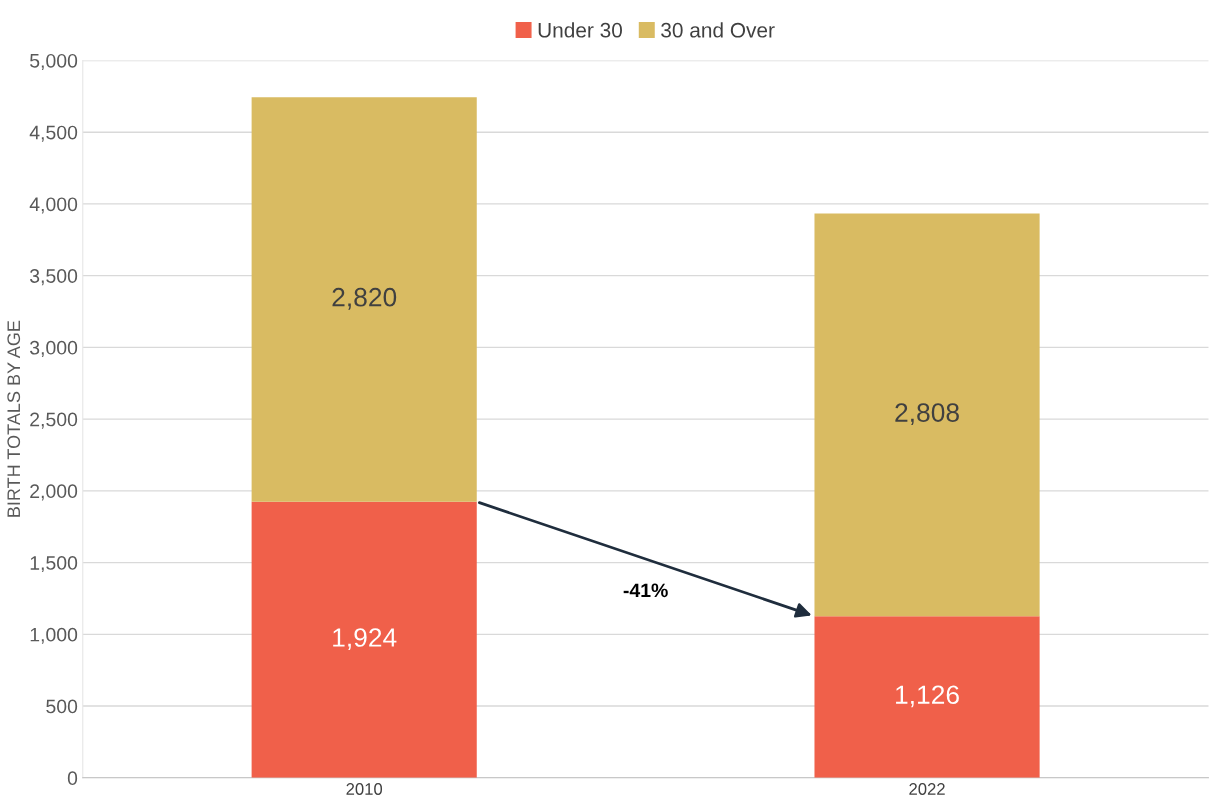 This screenshot has width=1217, height=806. I want to click on y-axis-title: BIRTH TOTALS BY AGE, so click(14, 418).